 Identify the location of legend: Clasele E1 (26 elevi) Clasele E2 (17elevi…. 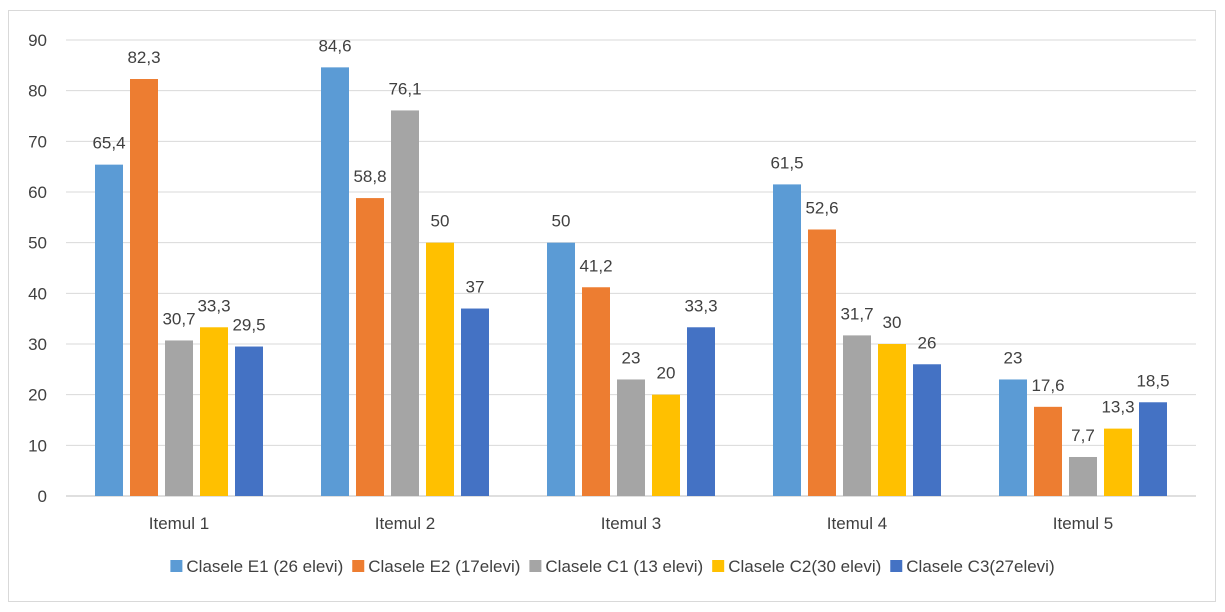
(612, 566).